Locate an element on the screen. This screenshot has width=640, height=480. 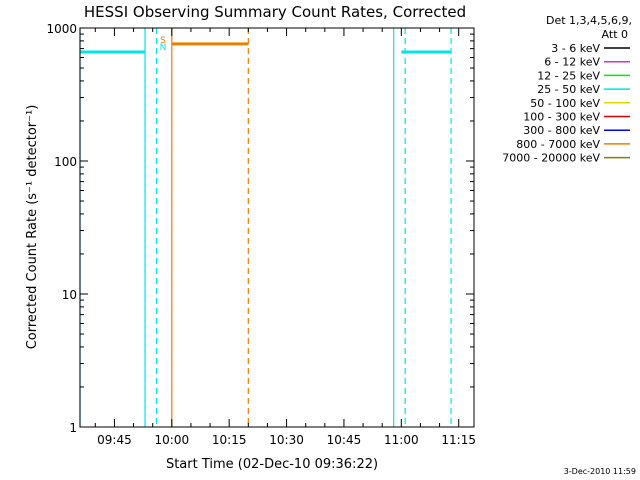
flag-label: N is located at coordinates (163, 48).